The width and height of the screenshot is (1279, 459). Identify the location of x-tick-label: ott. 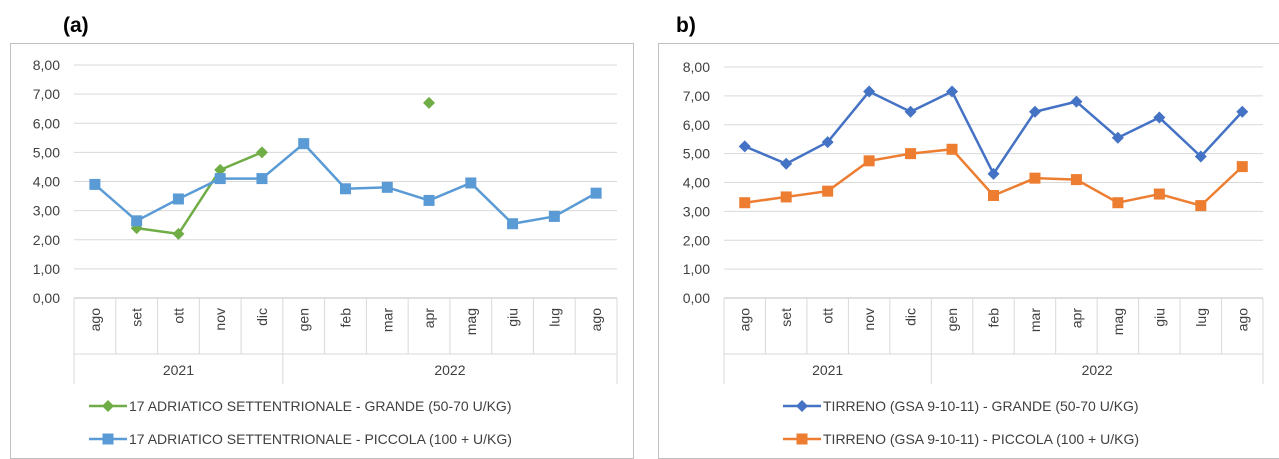
(828, 316).